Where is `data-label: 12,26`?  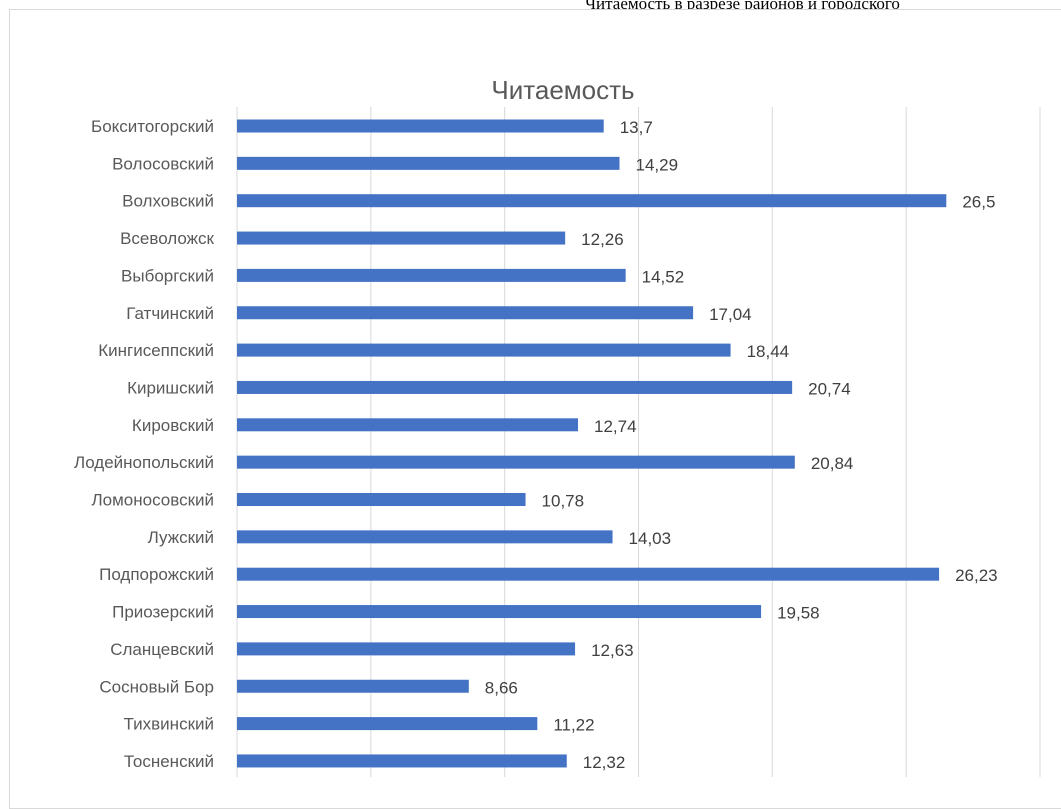
data-label: 12,26 is located at coordinates (602, 239).